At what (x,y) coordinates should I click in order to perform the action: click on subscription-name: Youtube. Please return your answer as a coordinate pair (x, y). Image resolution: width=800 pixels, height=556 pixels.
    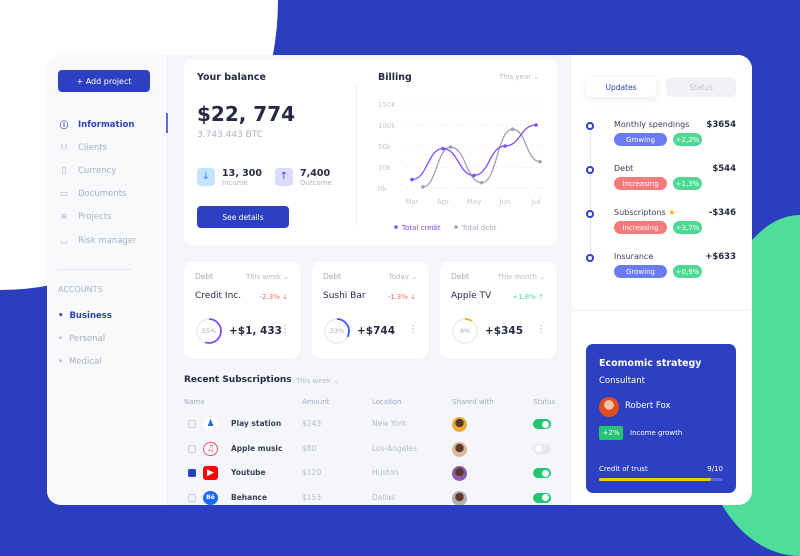
    Looking at the image, I should click on (248, 472).